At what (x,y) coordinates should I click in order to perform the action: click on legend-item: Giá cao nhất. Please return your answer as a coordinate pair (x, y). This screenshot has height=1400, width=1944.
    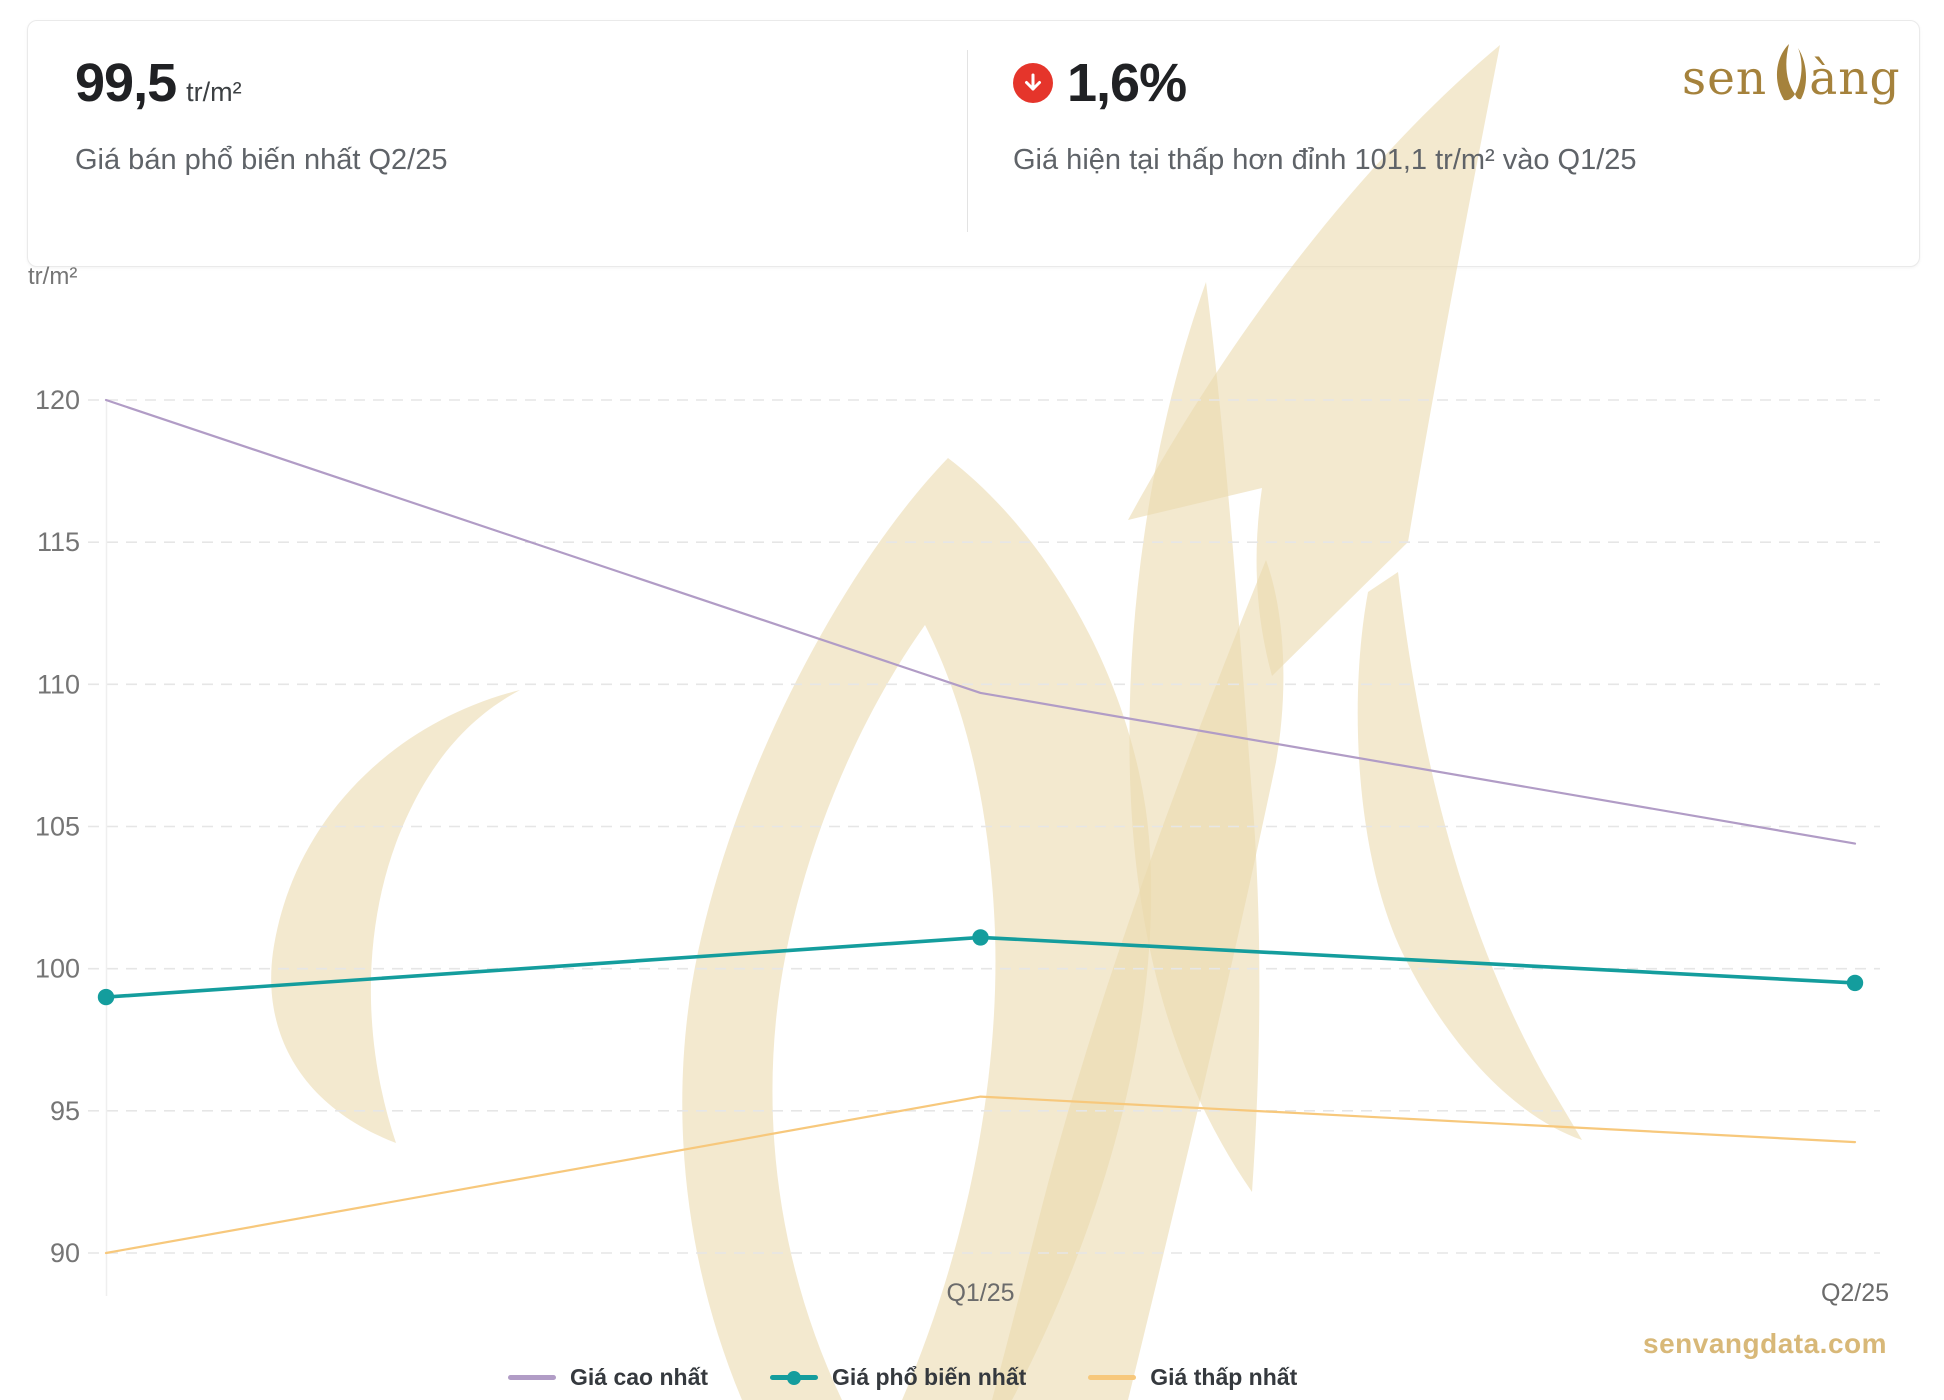
    Looking at the image, I should click on (608, 1377).